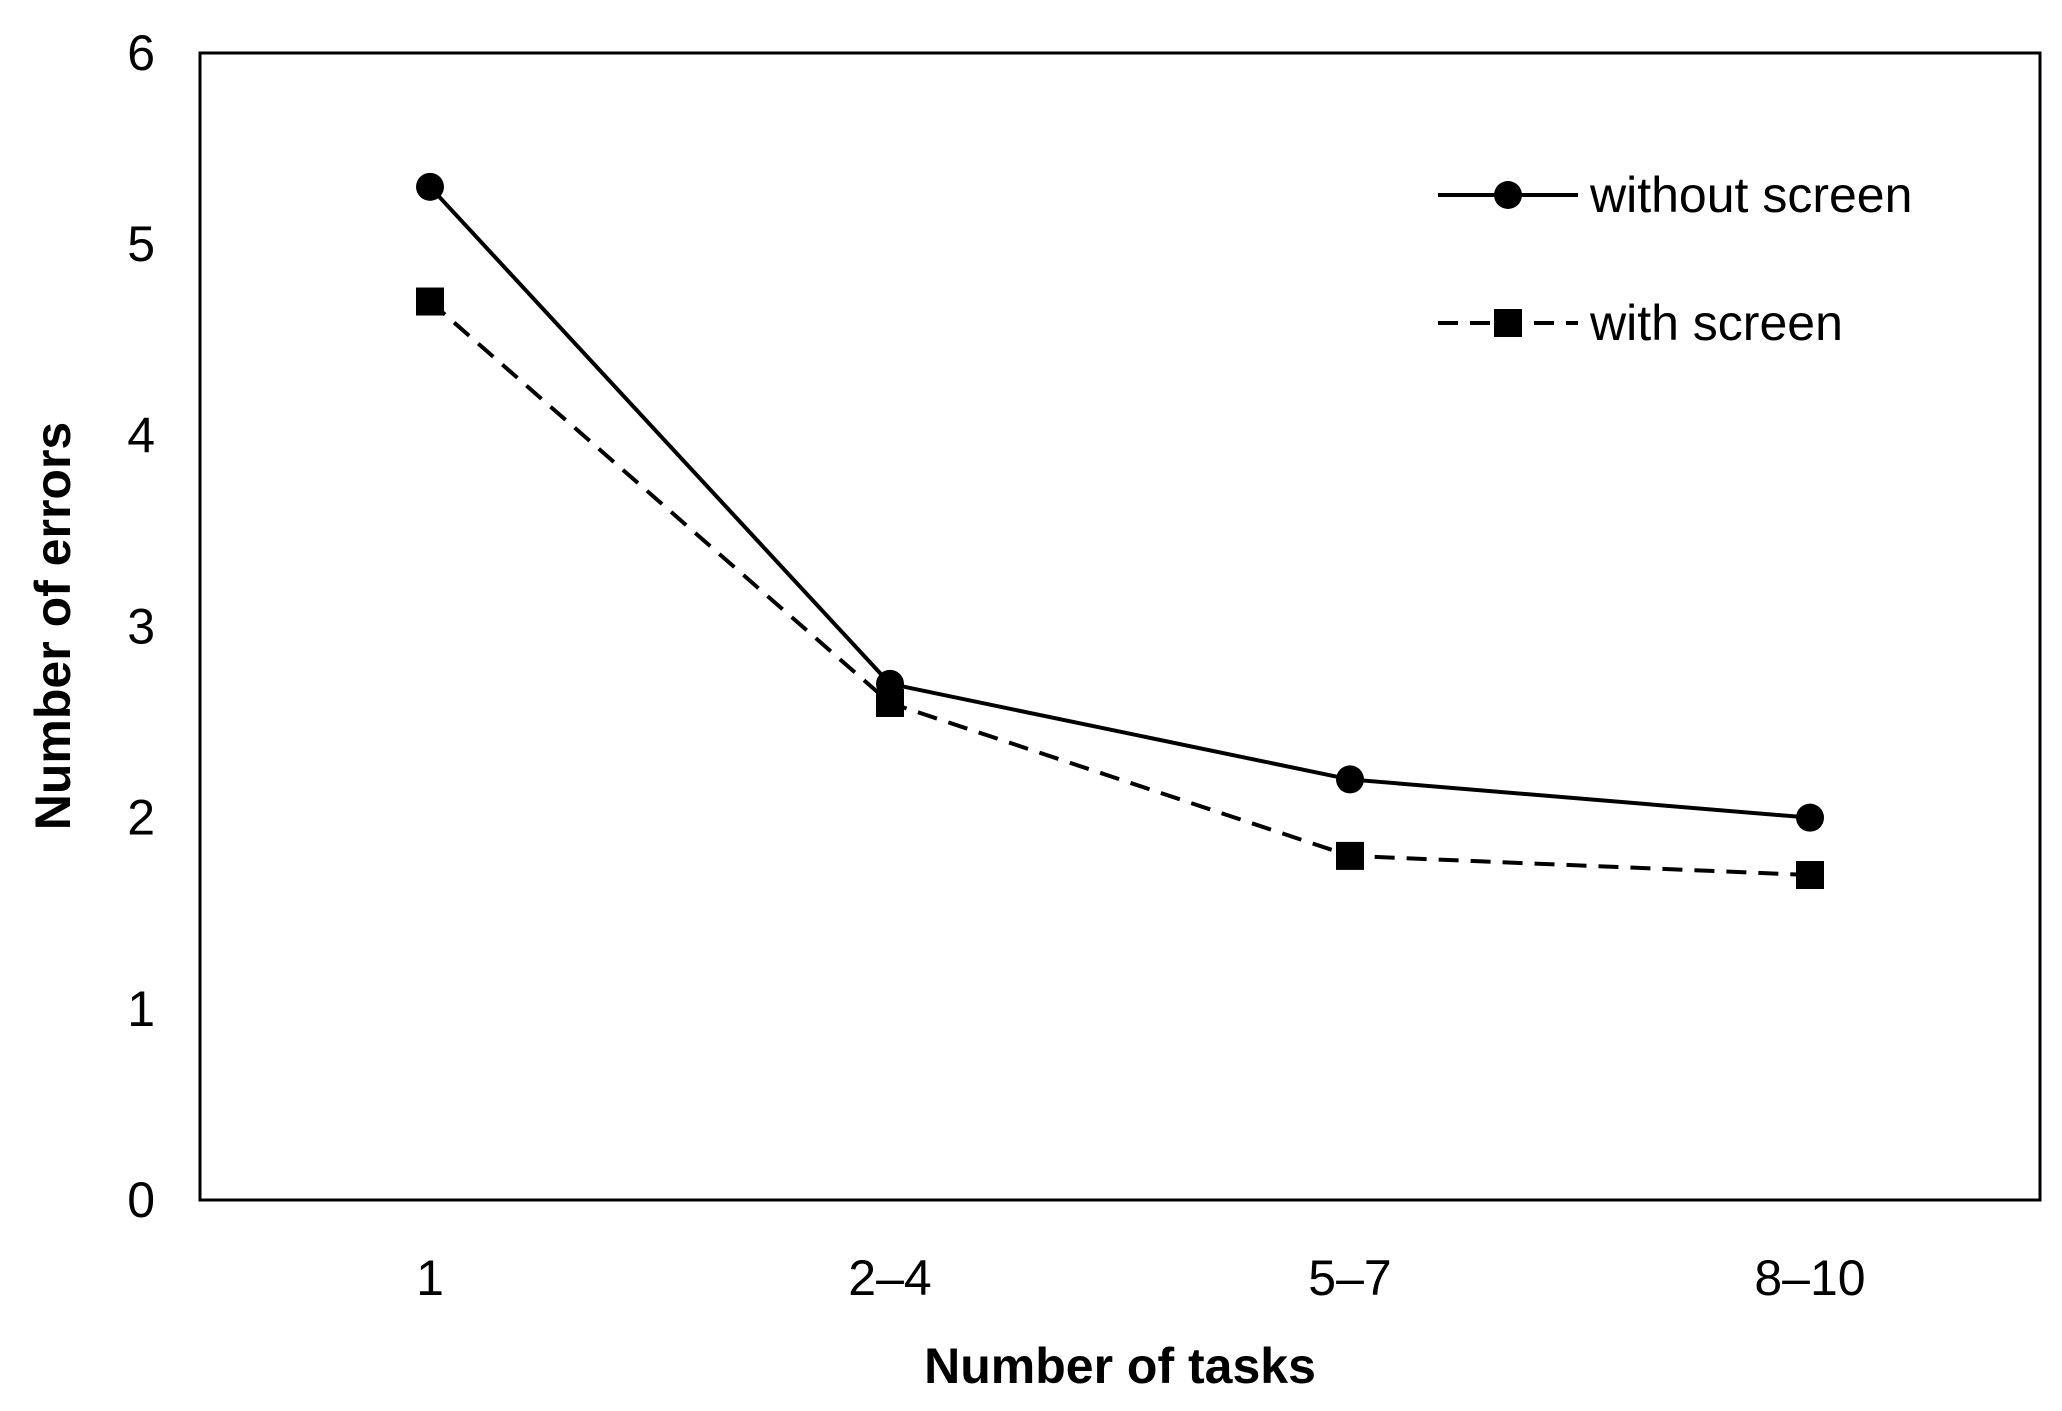  Describe the element at coordinates (889, 1278) in the screenshot. I see `x-tick-label: 2–4` at that location.